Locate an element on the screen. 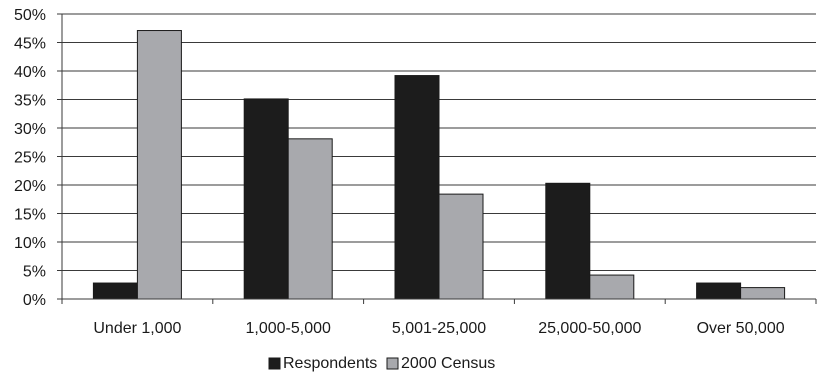  legend-label-census: 2000 Census is located at coordinates (448, 363).